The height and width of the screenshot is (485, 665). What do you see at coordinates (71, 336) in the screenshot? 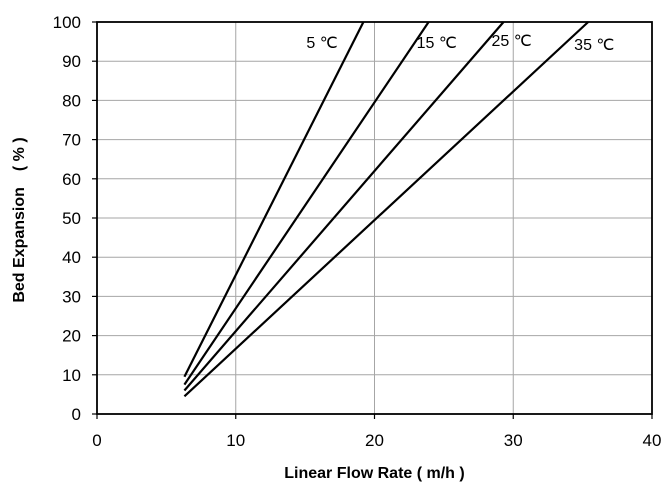
I see `y-tick-label: 20` at bounding box center [71, 336].